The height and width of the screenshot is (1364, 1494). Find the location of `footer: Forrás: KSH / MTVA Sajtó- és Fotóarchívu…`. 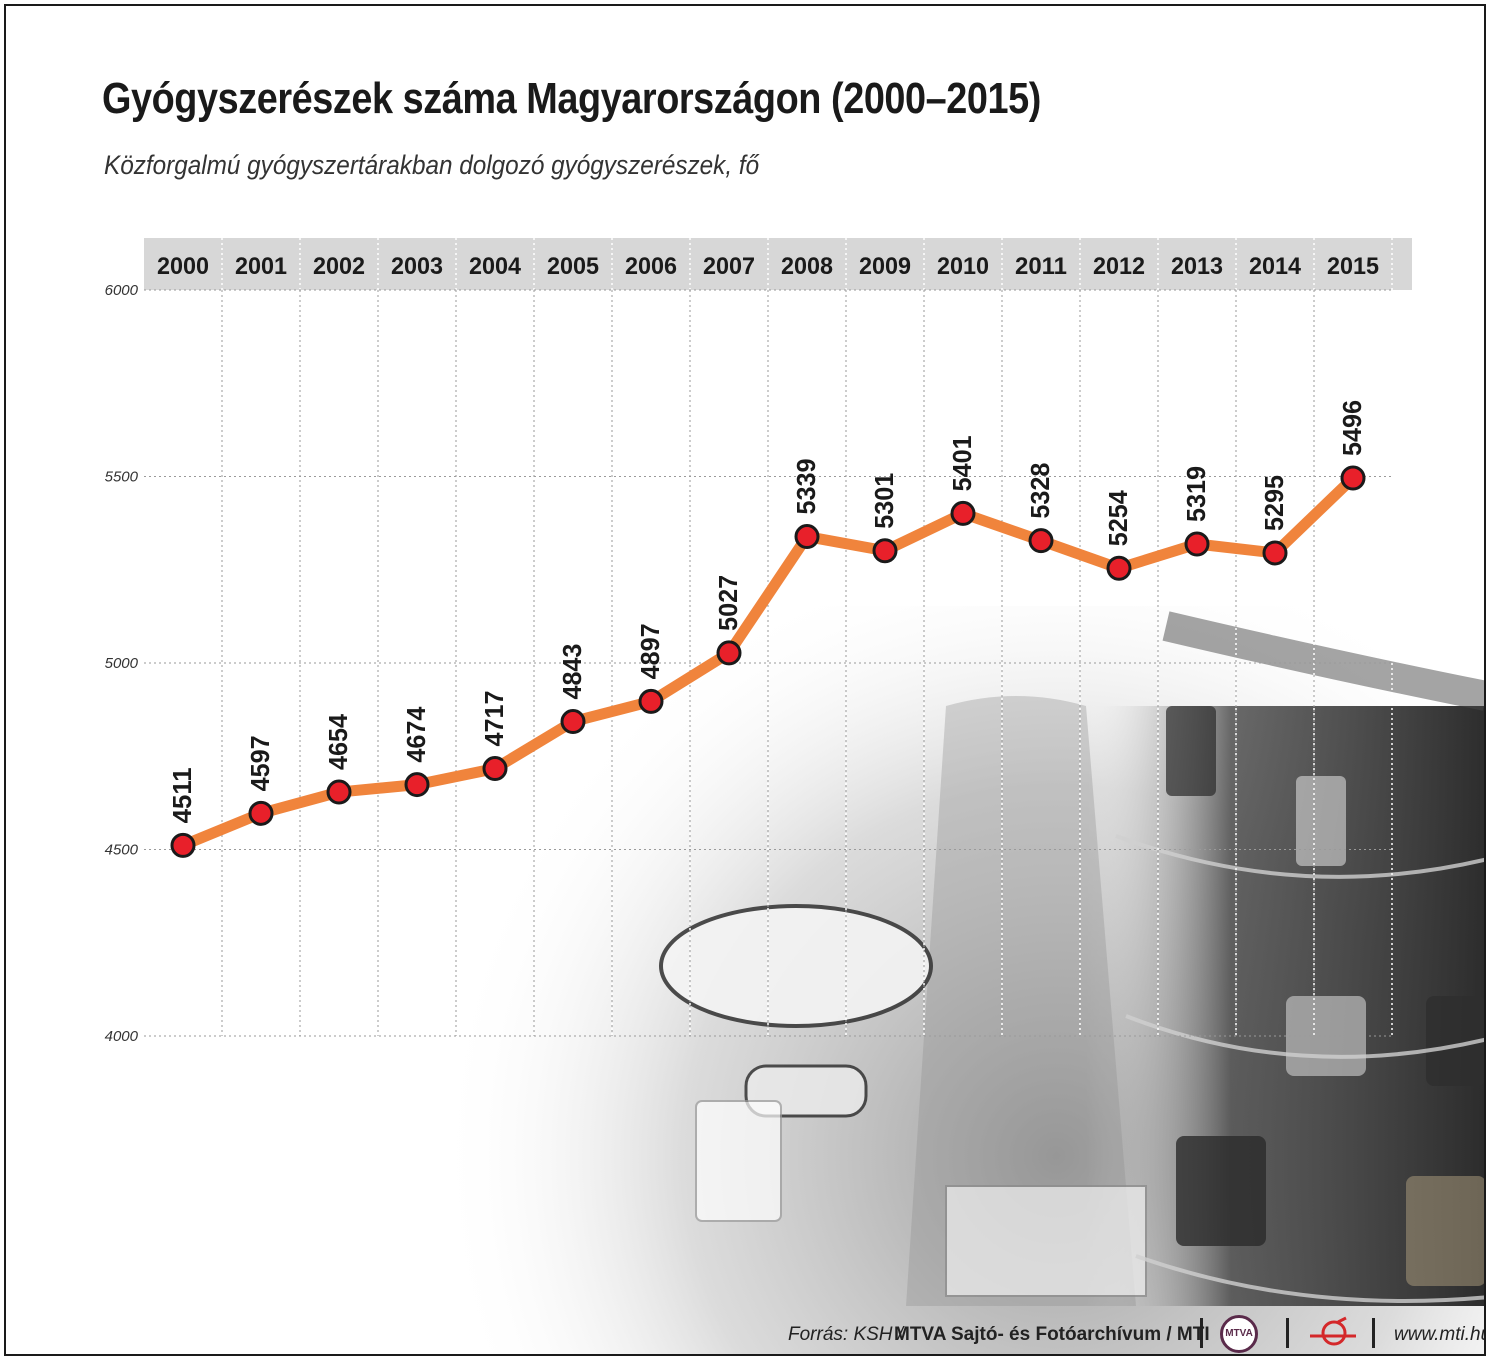

footer: Forrás: KSH / MTVA Sajtó- és Fotóarchívu… is located at coordinates (746, 1333).